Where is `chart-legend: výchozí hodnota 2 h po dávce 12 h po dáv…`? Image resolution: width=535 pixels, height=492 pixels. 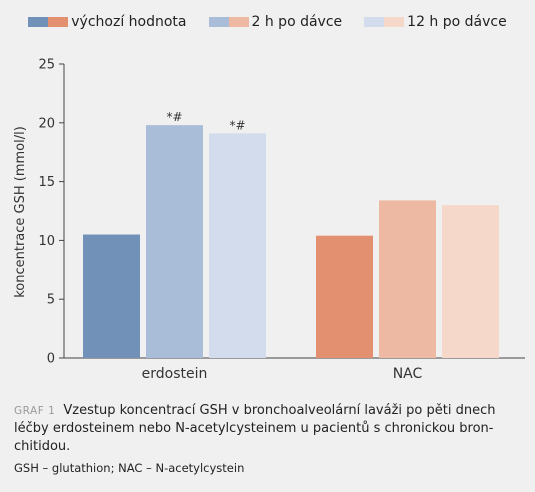 chart-legend: výchozí hodnota 2 h po dávce 12 h po dáv… is located at coordinates (267, 22).